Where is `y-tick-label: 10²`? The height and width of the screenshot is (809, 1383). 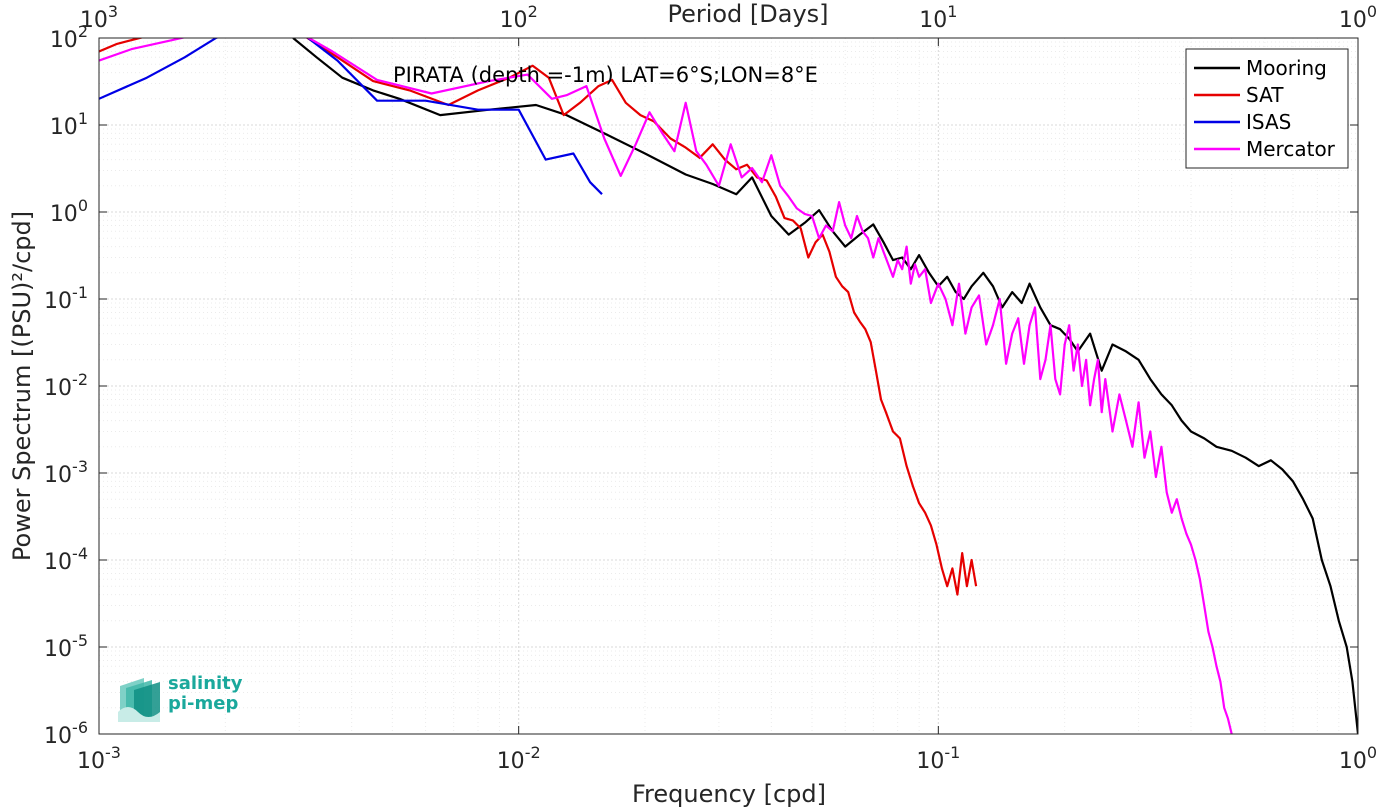 y-tick-label: 10² is located at coordinates (69, 37).